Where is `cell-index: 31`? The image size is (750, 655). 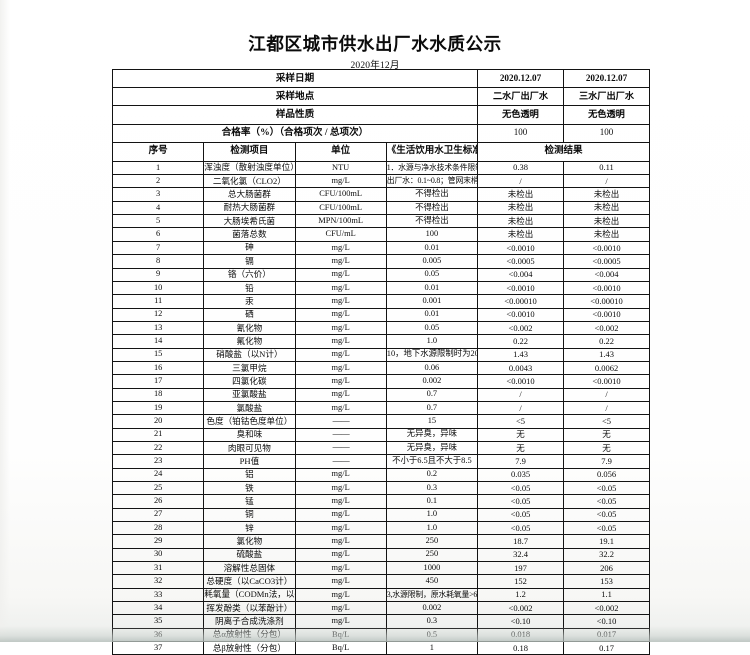 cell-index: 31 is located at coordinates (158, 568).